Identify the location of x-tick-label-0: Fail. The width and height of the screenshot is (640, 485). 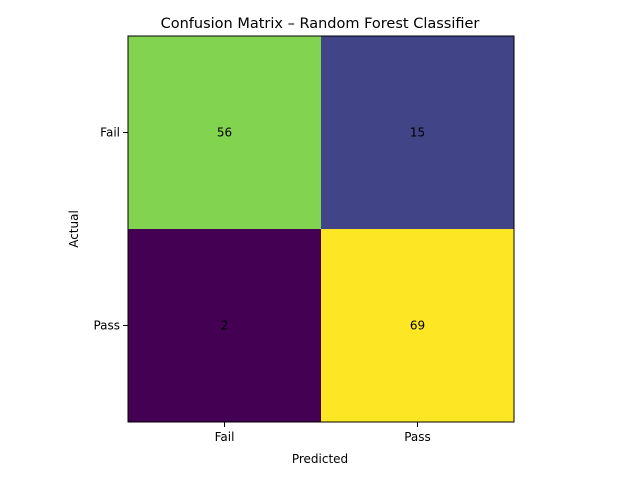
(225, 437).